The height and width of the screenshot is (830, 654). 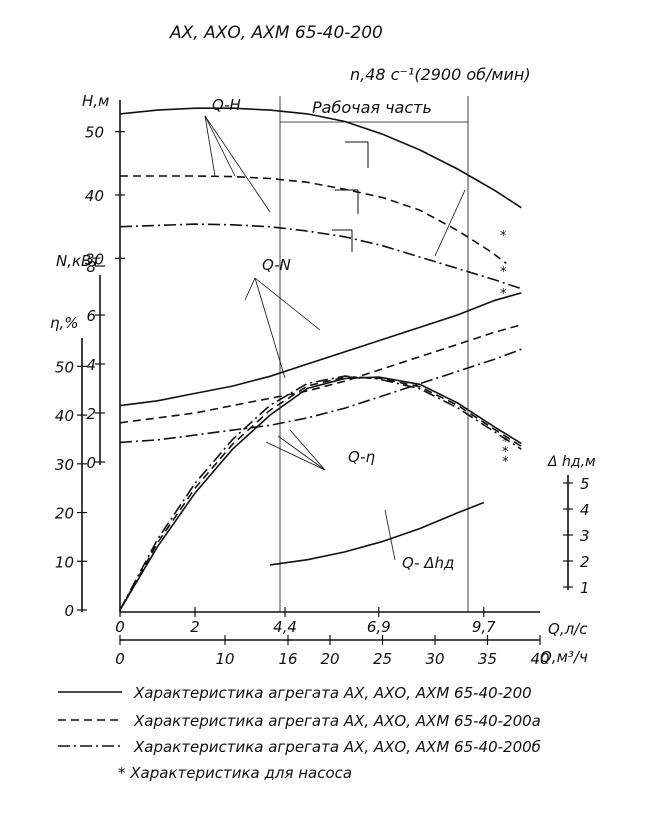 What do you see at coordinates (120, 659) in the screenshot?
I see `x2-tick-label: 0` at bounding box center [120, 659].